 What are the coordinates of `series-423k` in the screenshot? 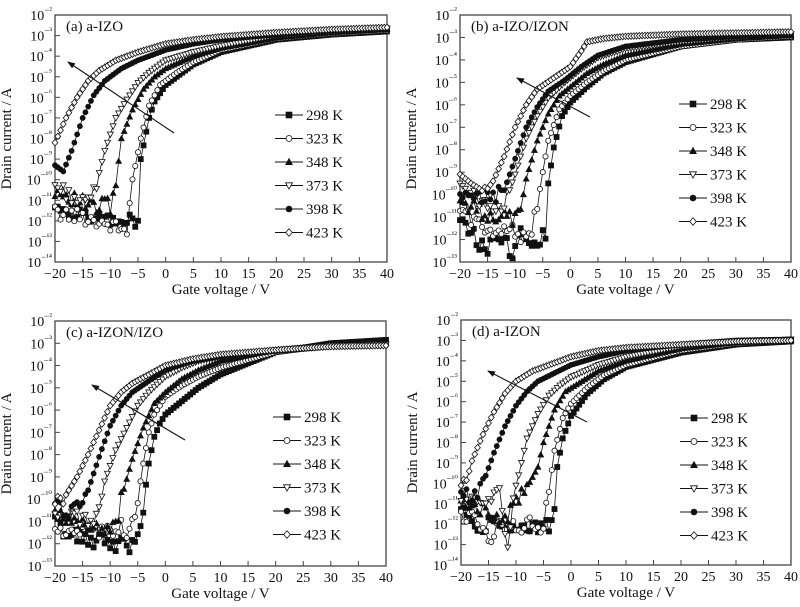 It's located at (220, 425).